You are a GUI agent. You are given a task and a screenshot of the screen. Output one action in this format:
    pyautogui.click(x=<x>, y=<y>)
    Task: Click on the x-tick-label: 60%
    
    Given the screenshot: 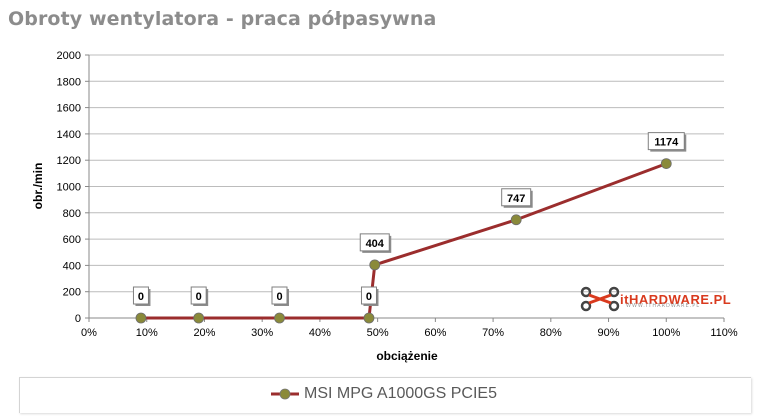 What is the action you would take?
    pyautogui.click(x=435, y=333)
    